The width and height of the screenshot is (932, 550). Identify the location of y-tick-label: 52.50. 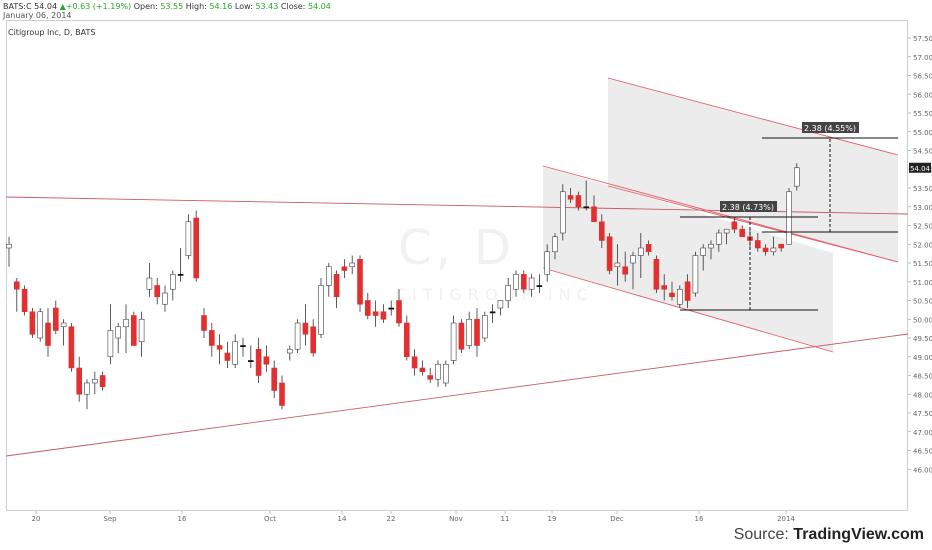
(922, 227).